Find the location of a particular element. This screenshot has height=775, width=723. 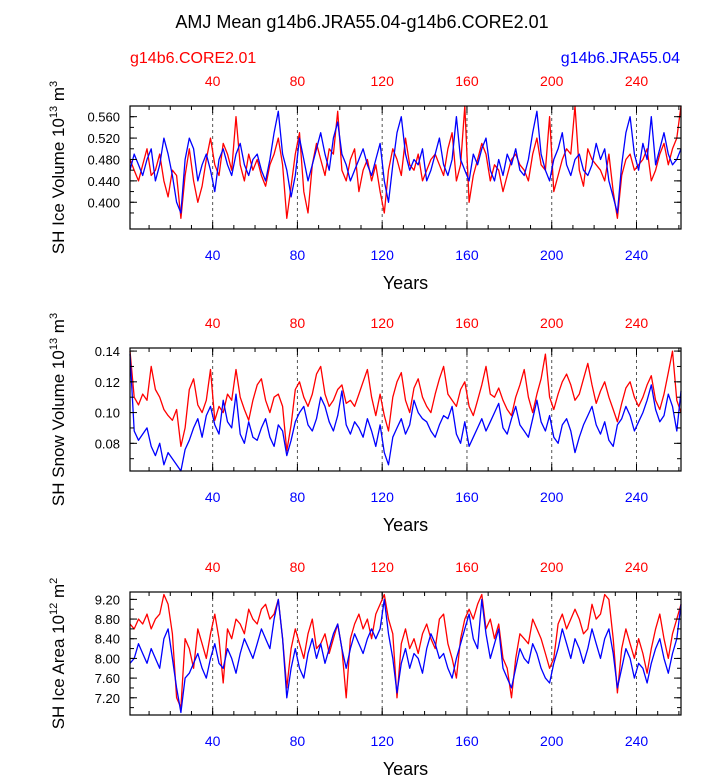

y-tick-label: 0.10 is located at coordinates (107, 413).